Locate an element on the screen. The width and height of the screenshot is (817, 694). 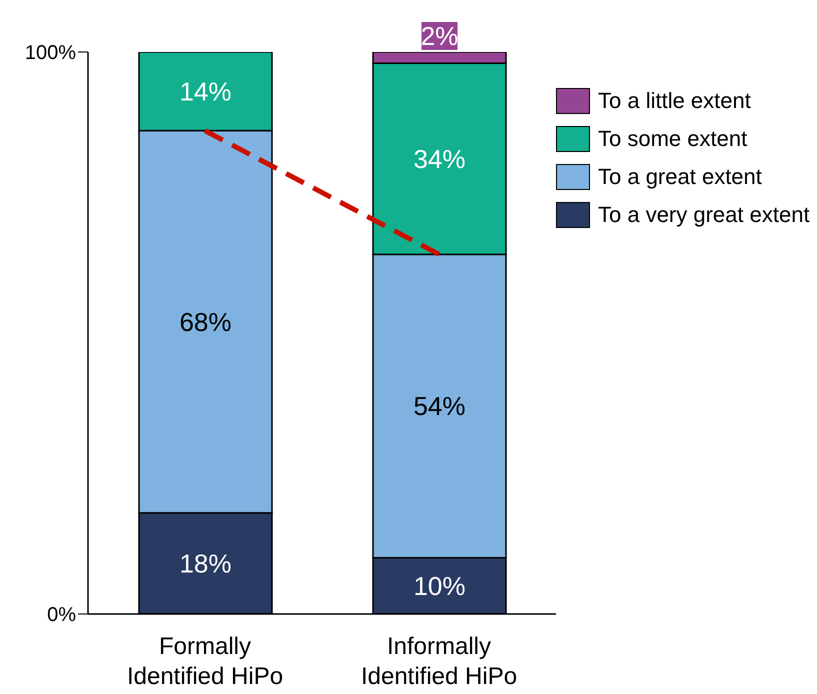
data-label: 68% is located at coordinates (205, 321).